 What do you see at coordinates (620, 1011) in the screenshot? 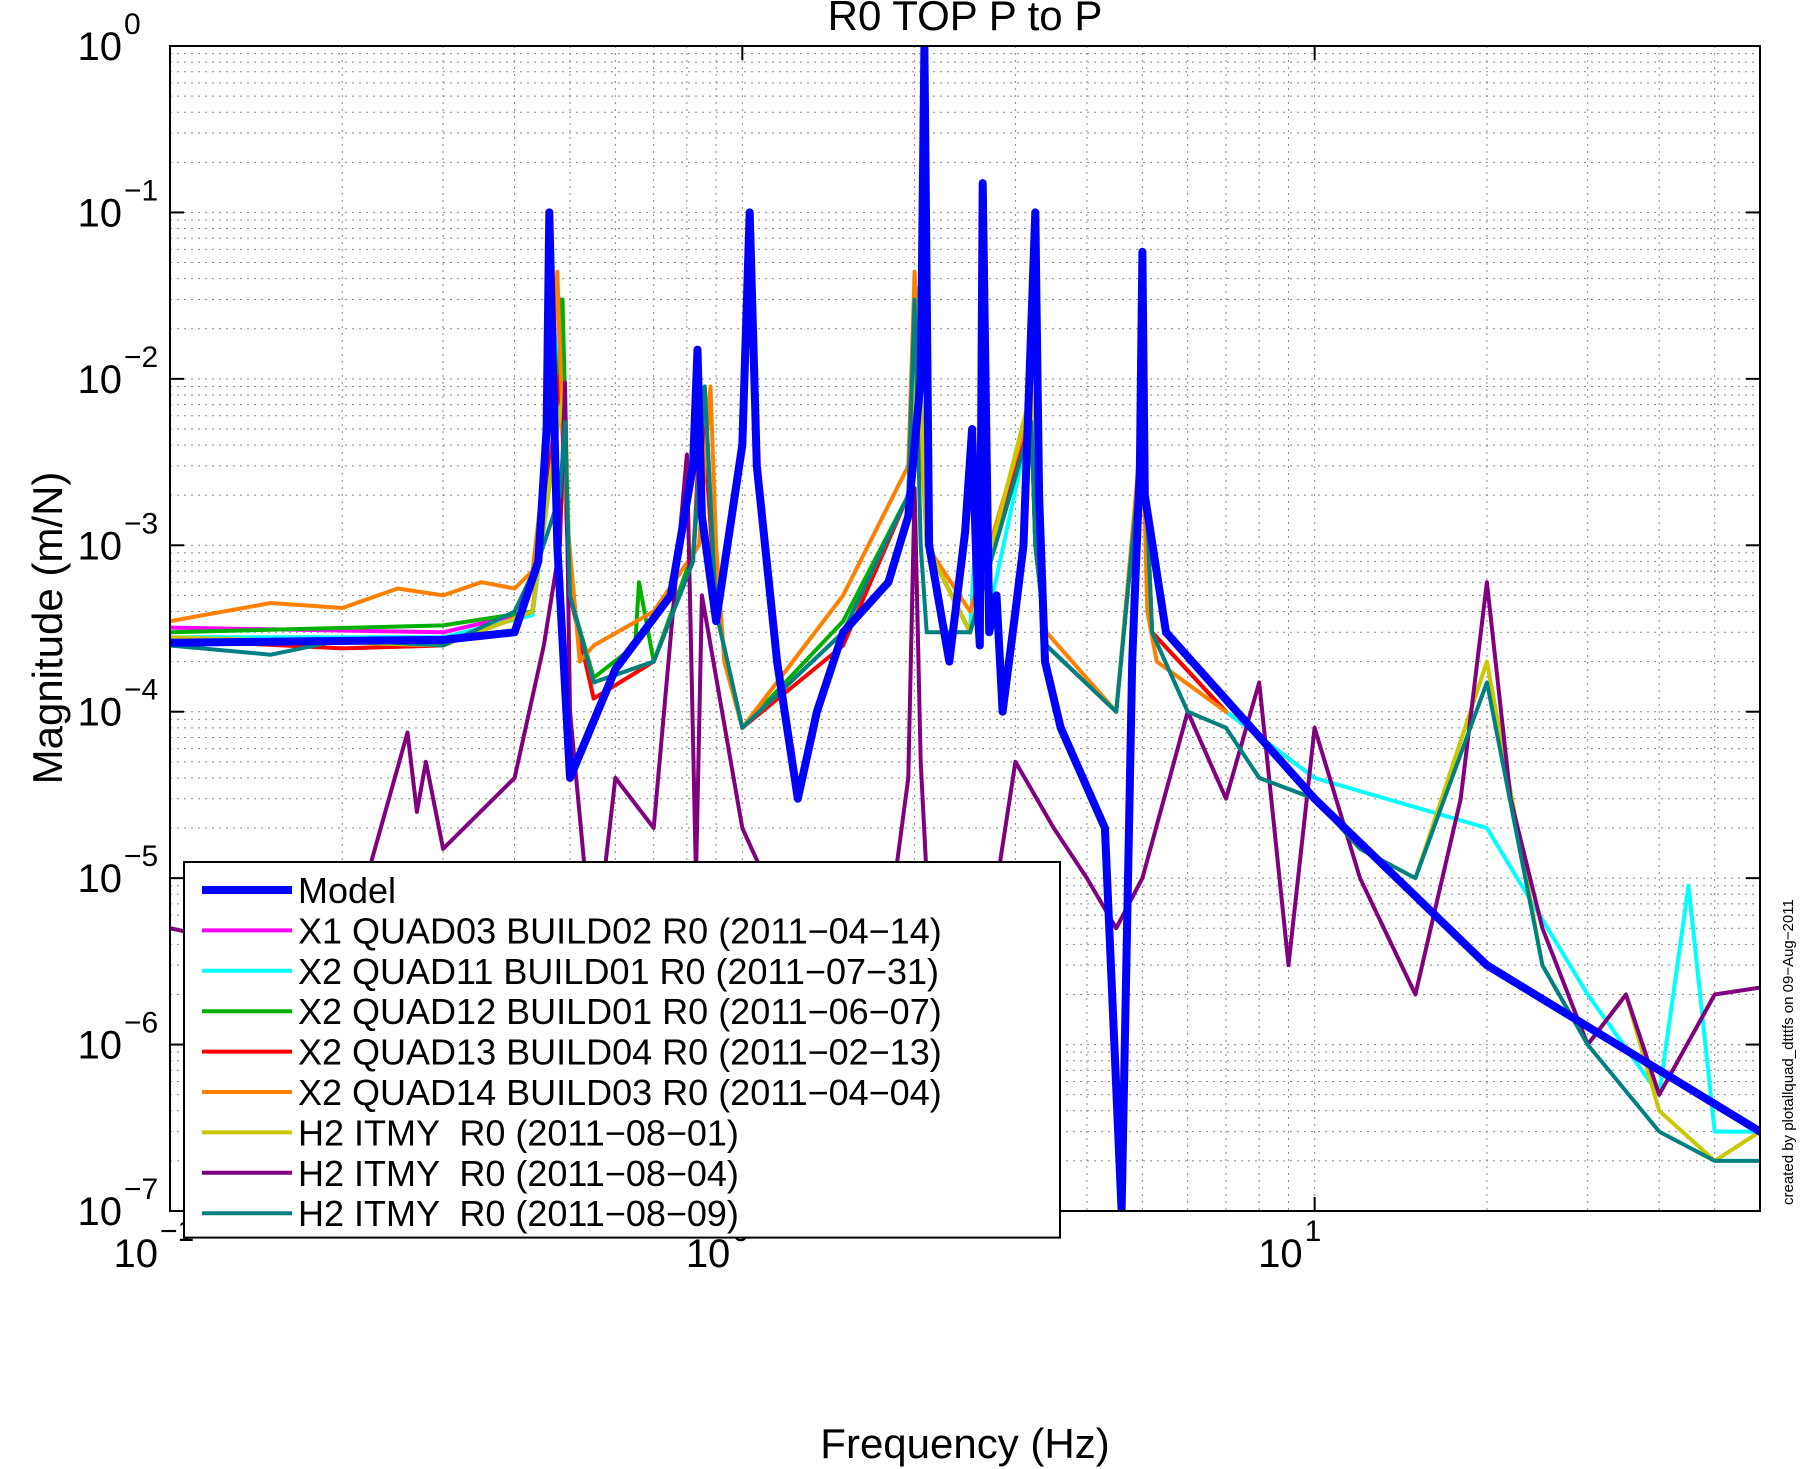
I see `legend-label: X2 QUAD12 BUILD01 R0 (2011−06−07)` at bounding box center [620, 1011].